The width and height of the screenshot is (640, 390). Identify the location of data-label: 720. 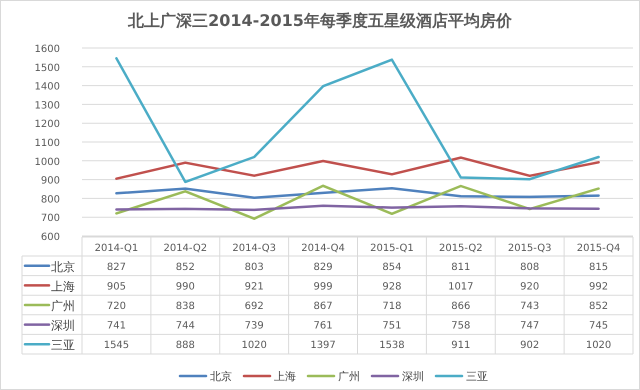
(116, 306).